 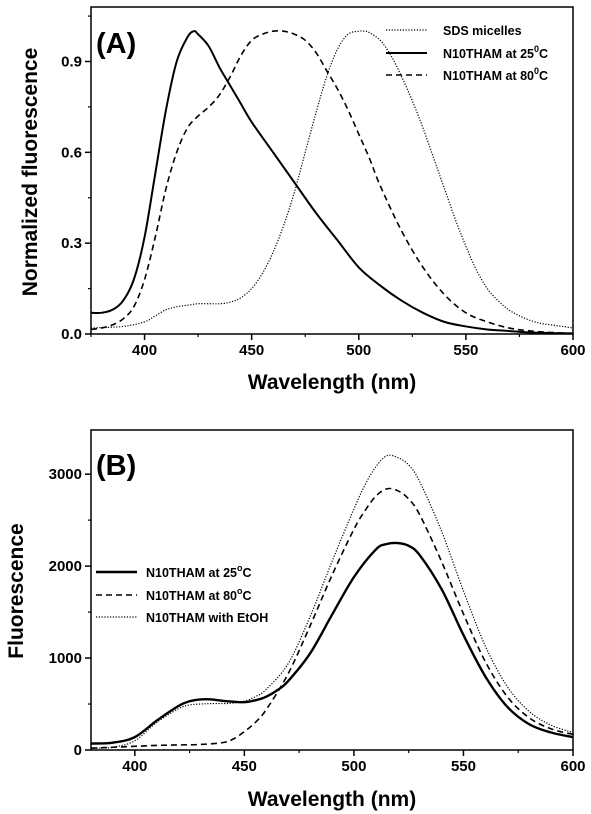 I want to click on legend-label-b-25c: N10THAM at 25oC, so click(x=199, y=571).